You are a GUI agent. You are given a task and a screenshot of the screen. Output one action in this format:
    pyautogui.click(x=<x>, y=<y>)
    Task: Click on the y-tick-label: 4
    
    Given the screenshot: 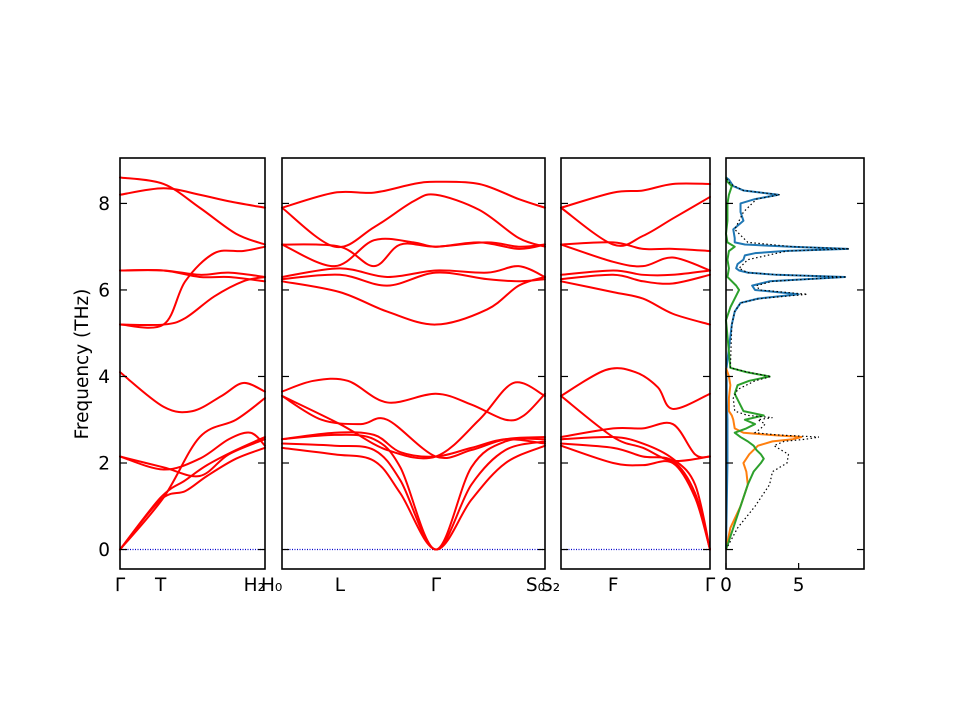 What is the action you would take?
    pyautogui.click(x=104, y=377)
    